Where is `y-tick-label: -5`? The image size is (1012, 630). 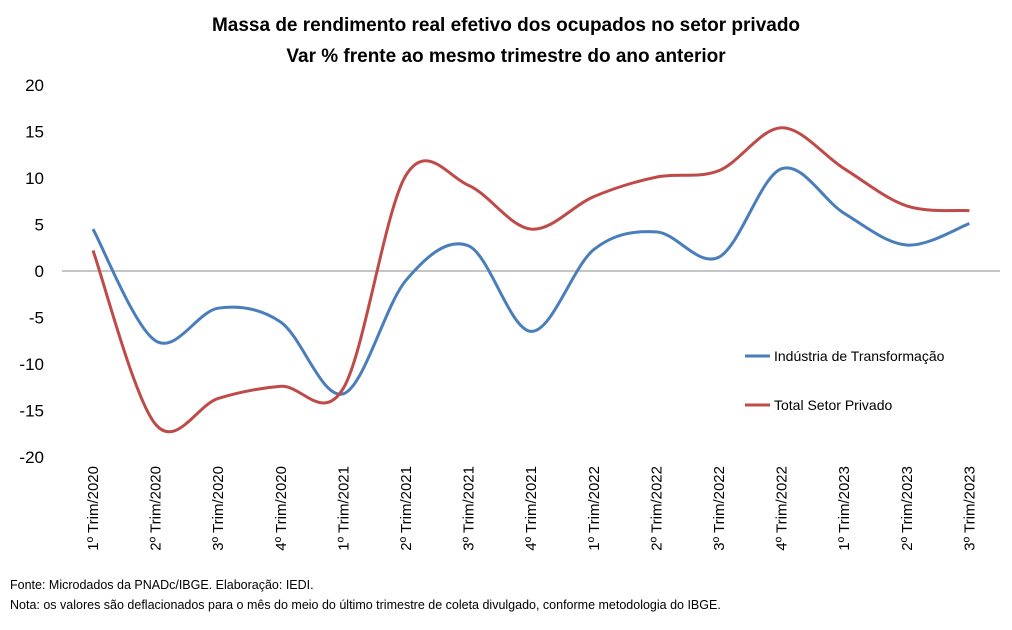 y-tick-label: -5 is located at coordinates (36, 318).